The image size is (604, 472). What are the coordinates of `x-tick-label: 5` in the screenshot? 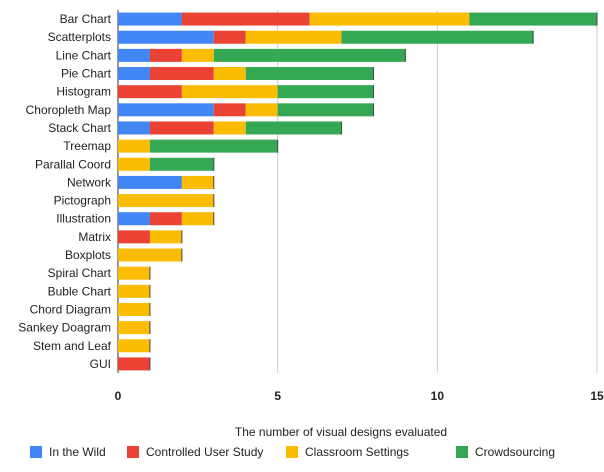 It's located at (277, 396).